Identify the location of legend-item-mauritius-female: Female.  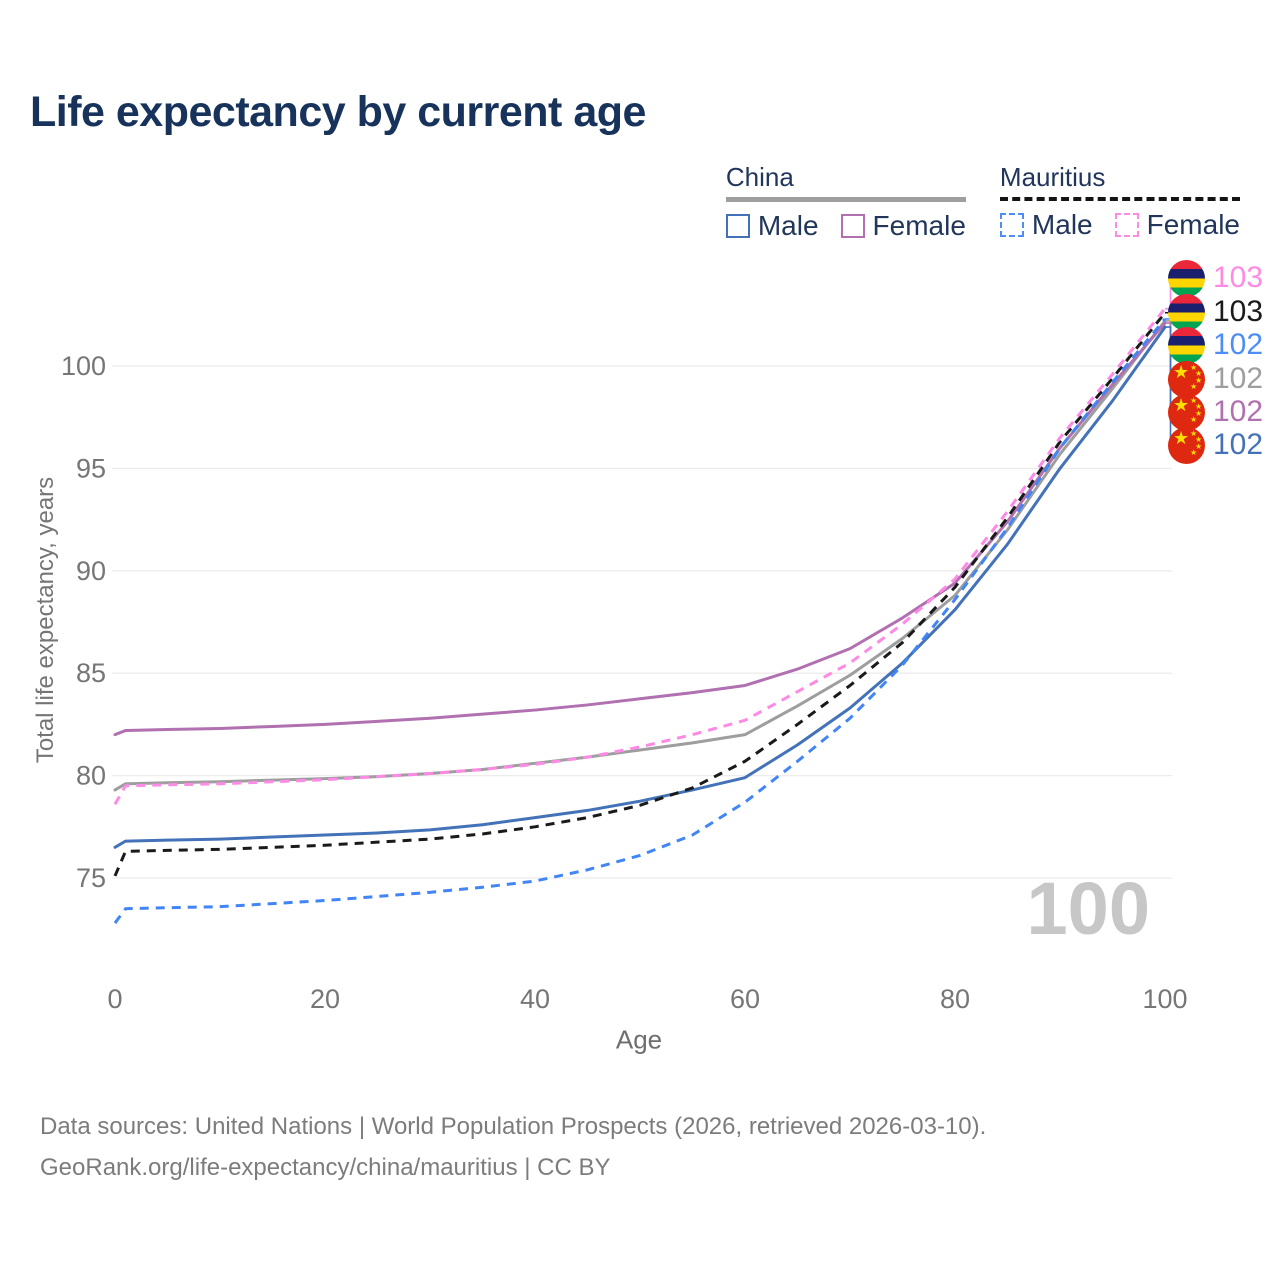
(1177, 225).